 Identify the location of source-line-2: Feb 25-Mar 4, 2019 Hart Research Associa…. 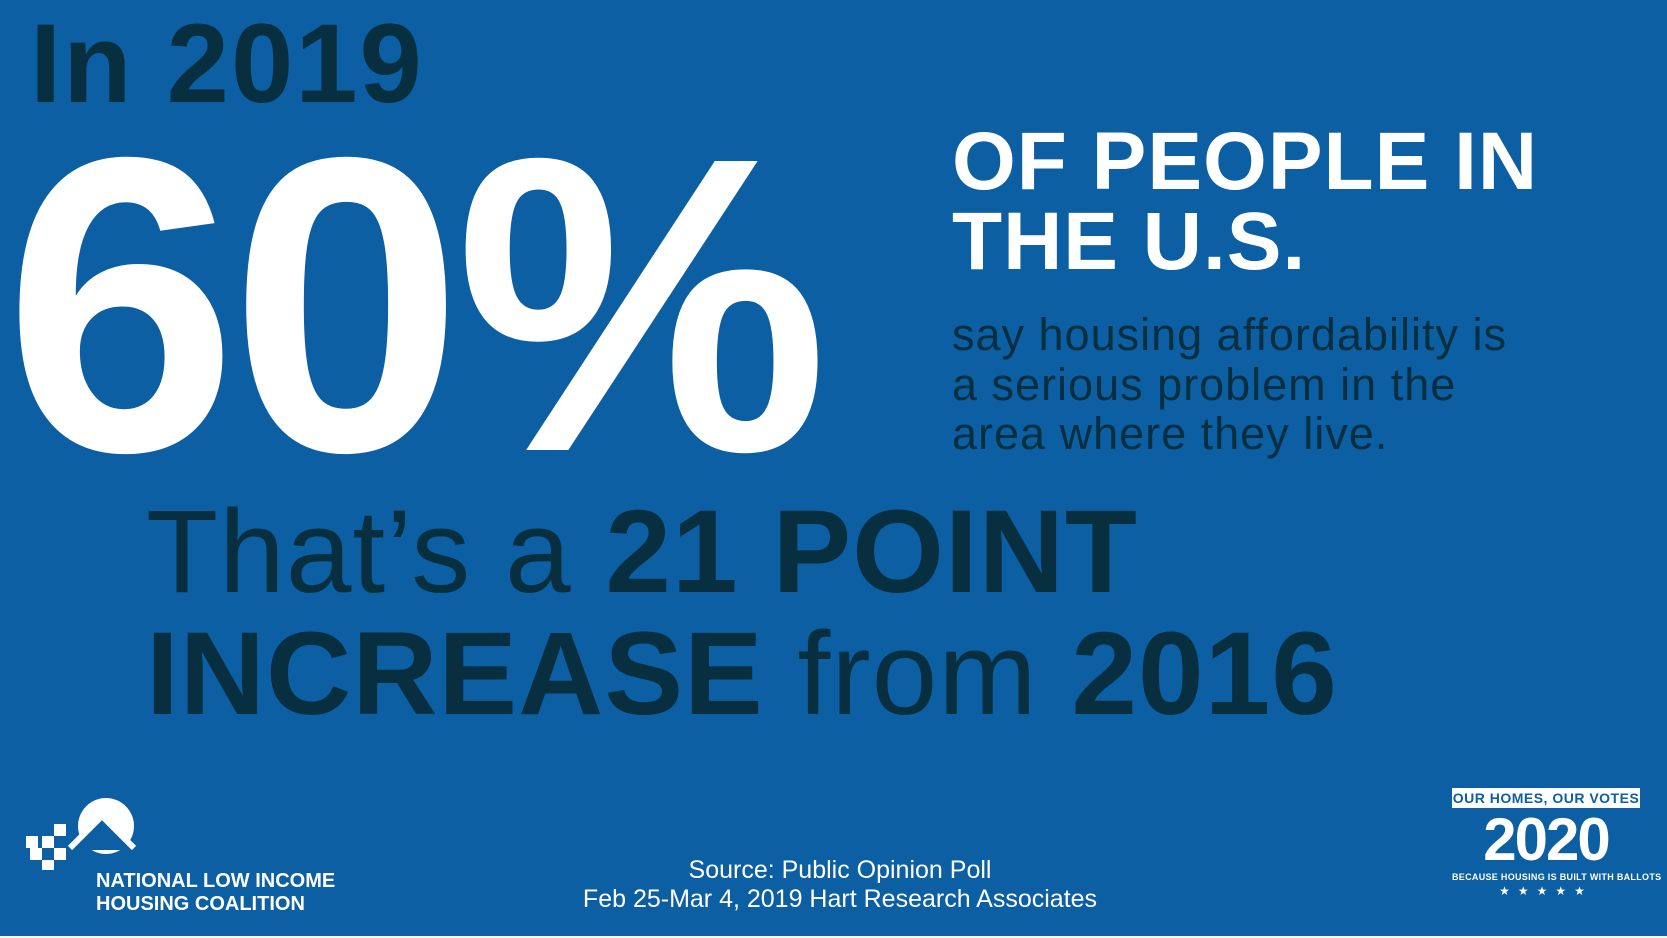
(840, 898).